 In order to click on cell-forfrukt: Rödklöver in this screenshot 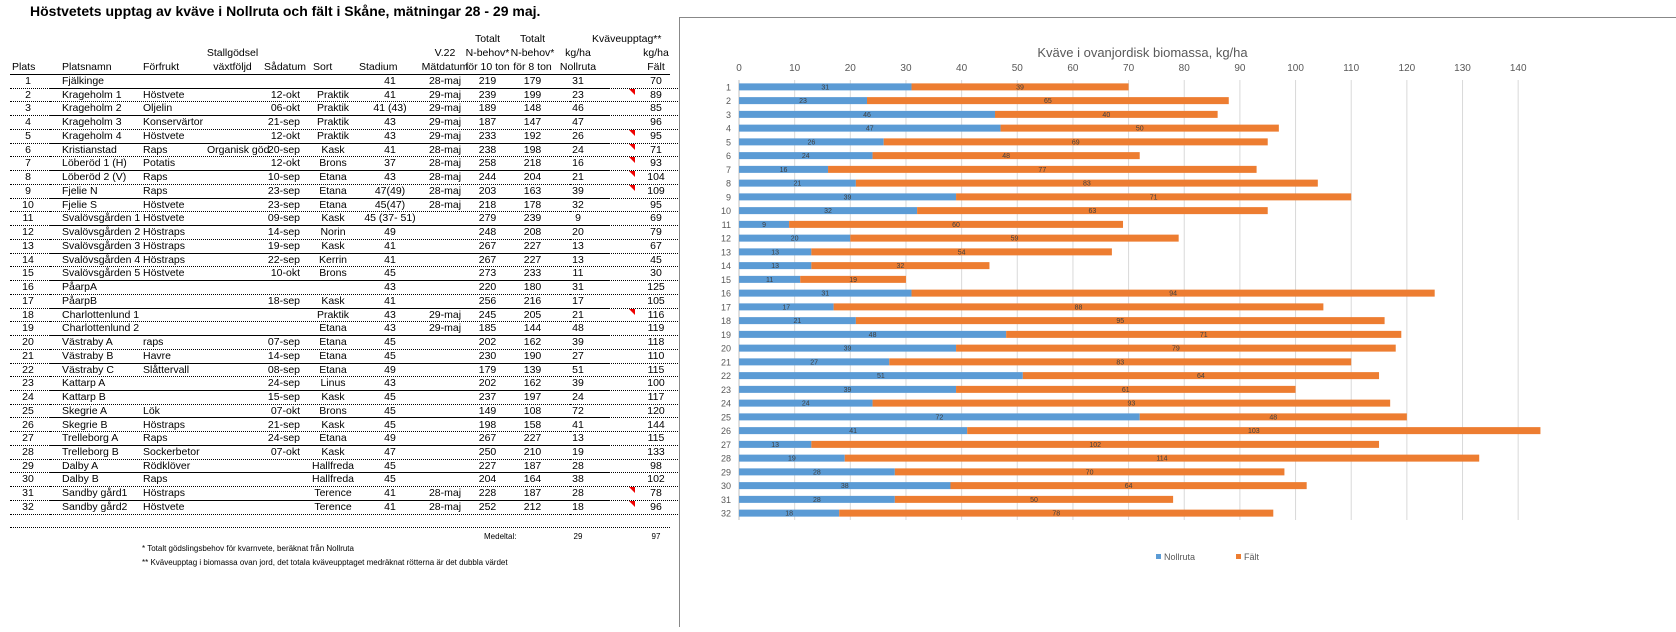, I will do `click(167, 465)`.